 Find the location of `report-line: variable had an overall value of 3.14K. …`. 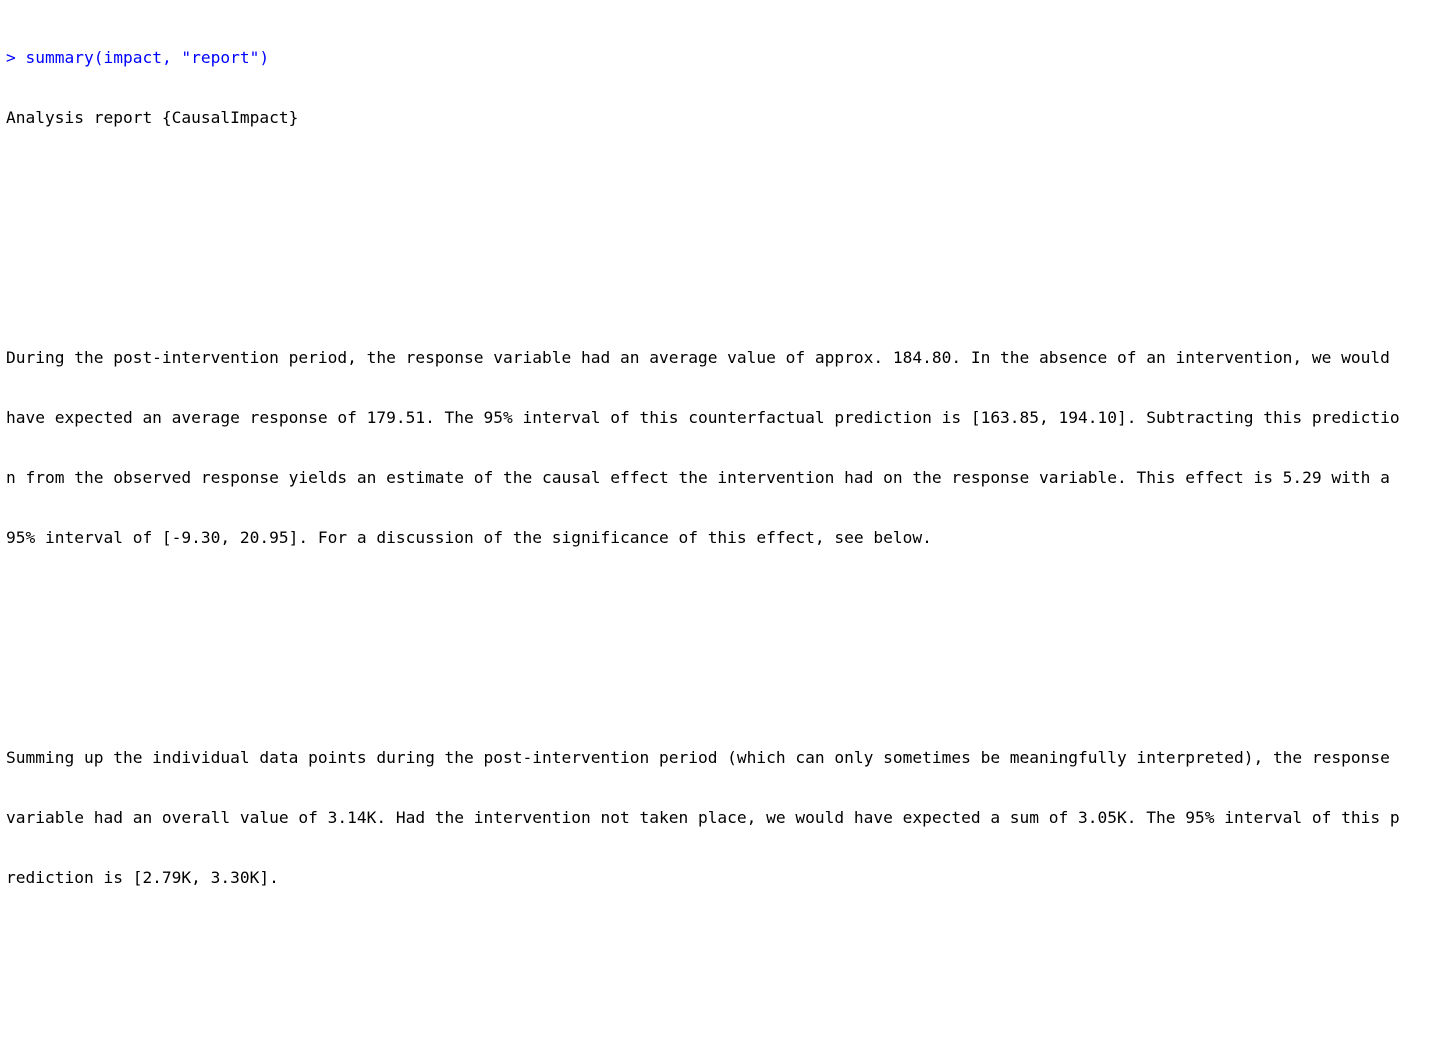

report-line: variable had an overall value of 3.14K. … is located at coordinates (703, 817).